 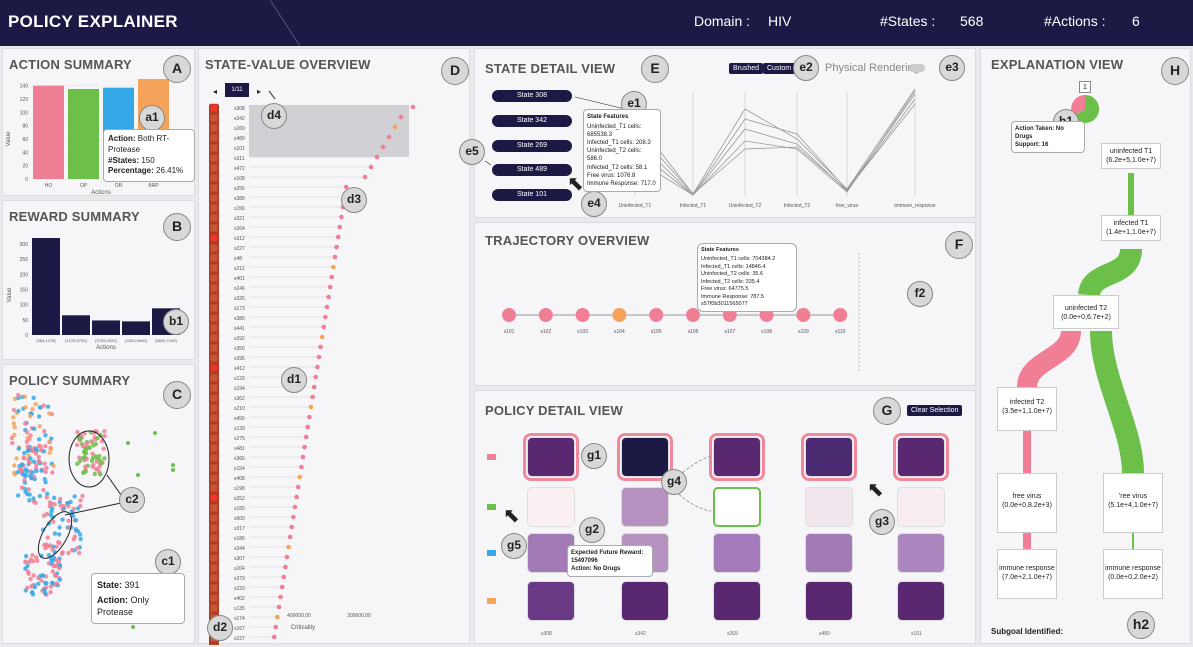 I want to click on node-infected-t2: infected T2 (3.5e+1,1.0e+7), so click(x=1027, y=409).